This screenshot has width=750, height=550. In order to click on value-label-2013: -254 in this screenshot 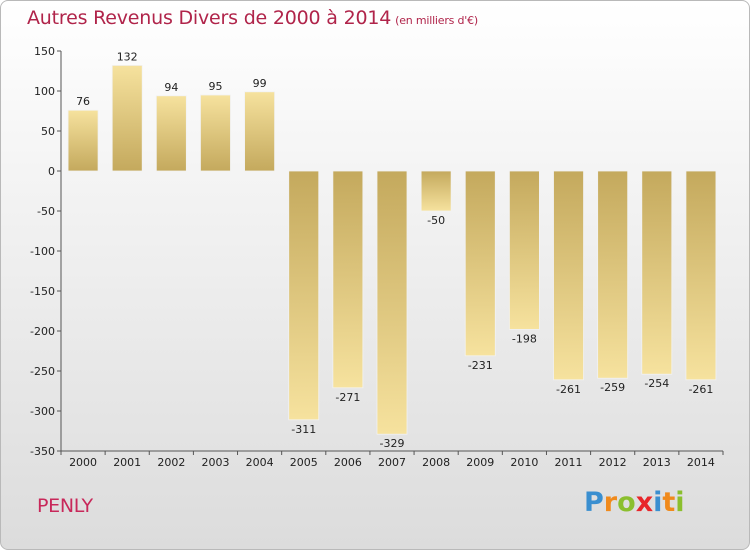, I will do `click(656, 383)`.